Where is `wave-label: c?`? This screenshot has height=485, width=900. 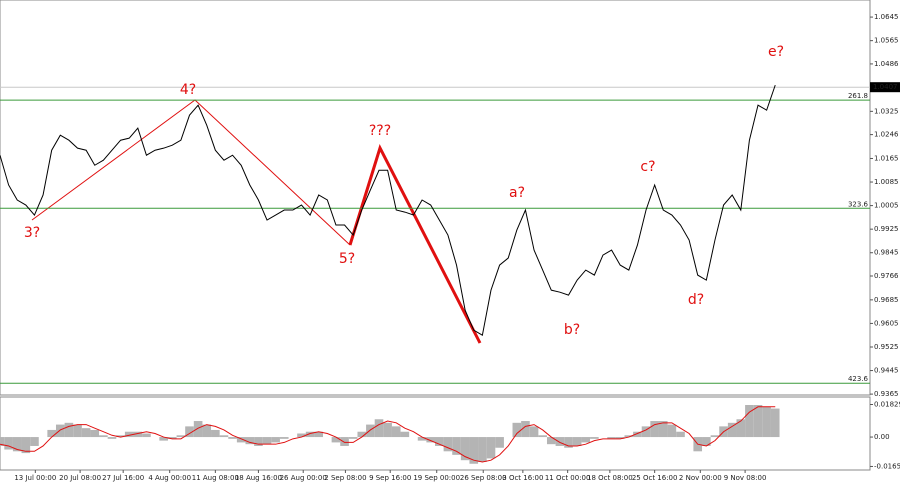 wave-label: c? is located at coordinates (647, 167).